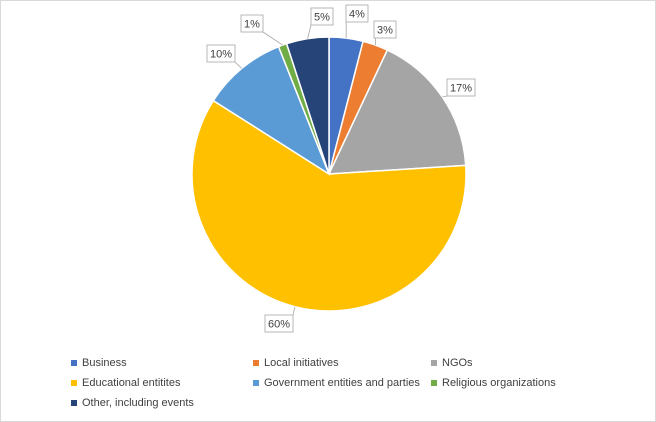 Image resolution: width=656 pixels, height=422 pixels. I want to click on data-label-text: 4%, so click(357, 15).